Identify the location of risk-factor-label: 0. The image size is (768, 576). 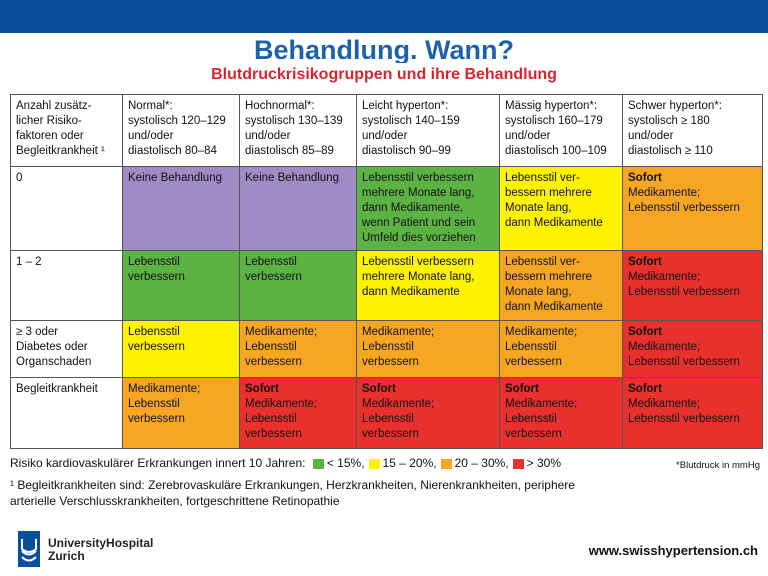
(66, 208).